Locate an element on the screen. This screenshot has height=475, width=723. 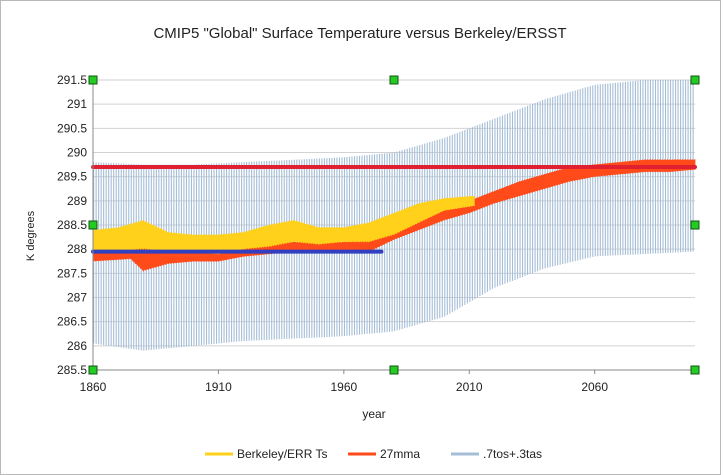
y-tick-label: 286 is located at coordinates (77, 346).